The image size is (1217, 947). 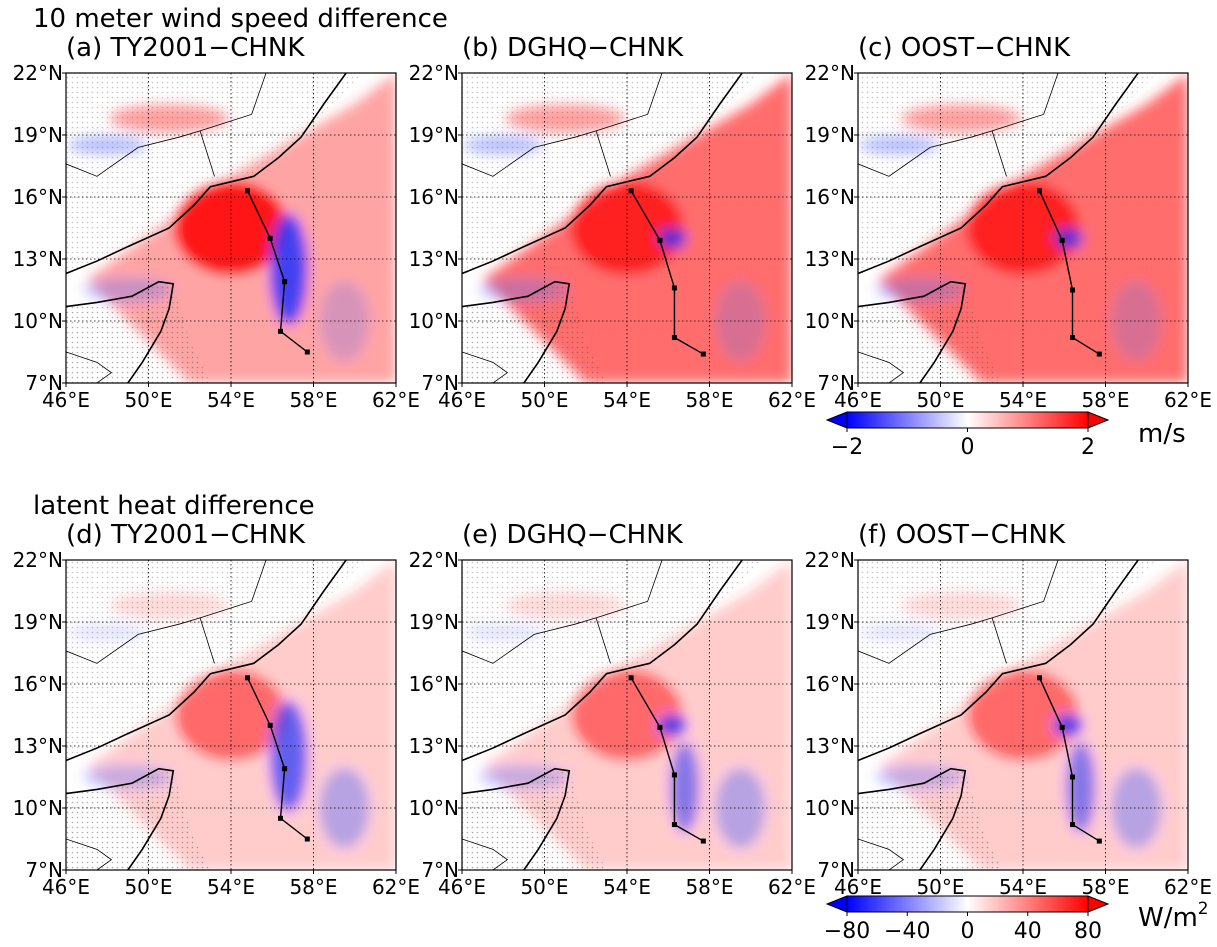 What do you see at coordinates (240, 19) in the screenshot?
I see `row-title: 10 meter wind speed difference` at bounding box center [240, 19].